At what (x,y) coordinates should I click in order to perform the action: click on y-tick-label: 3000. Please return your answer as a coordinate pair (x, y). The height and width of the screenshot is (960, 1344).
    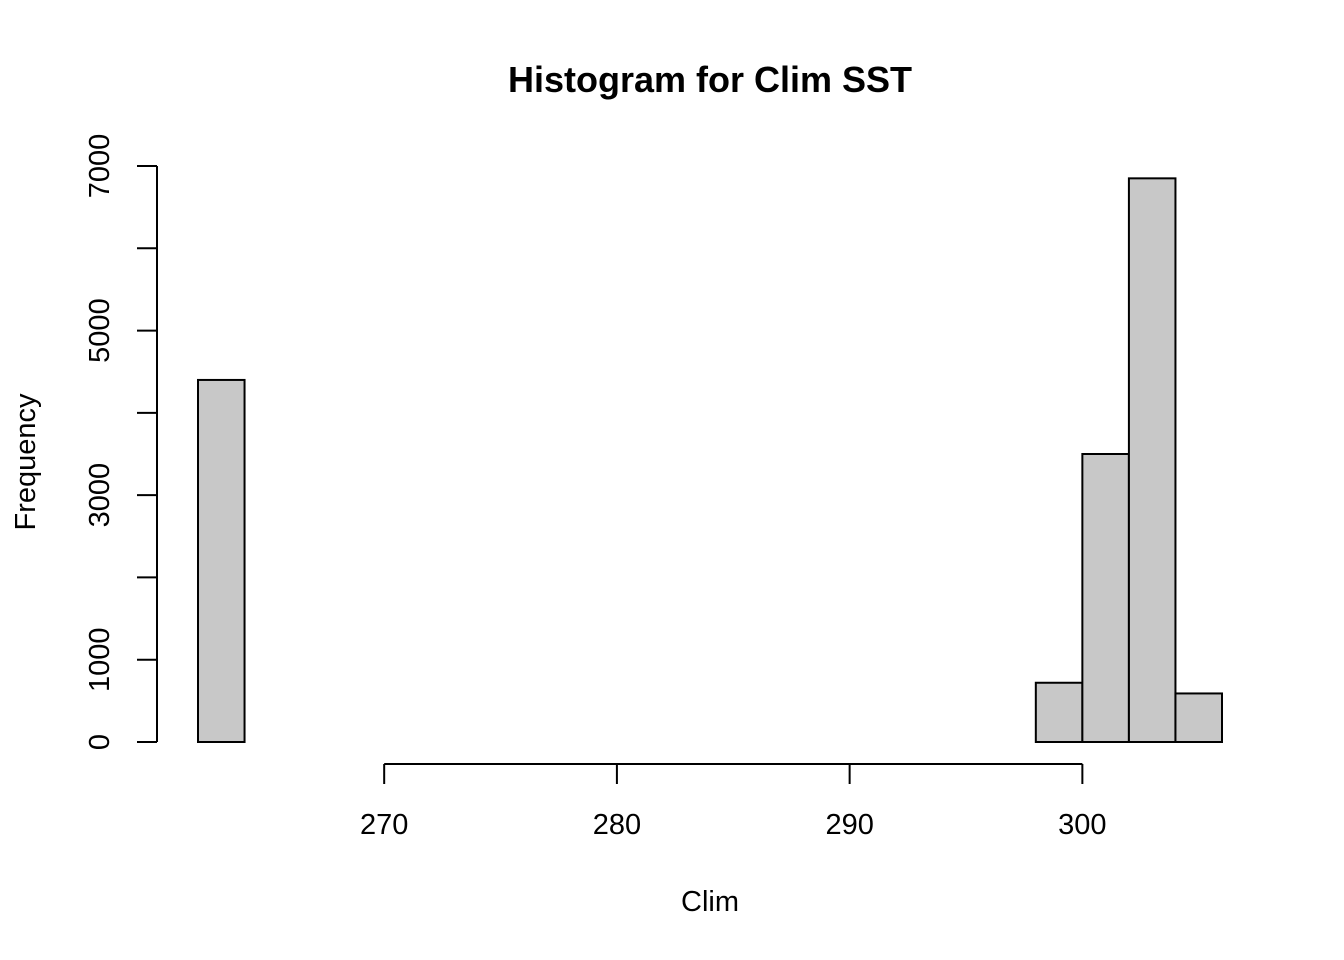
    Looking at the image, I should click on (100, 495).